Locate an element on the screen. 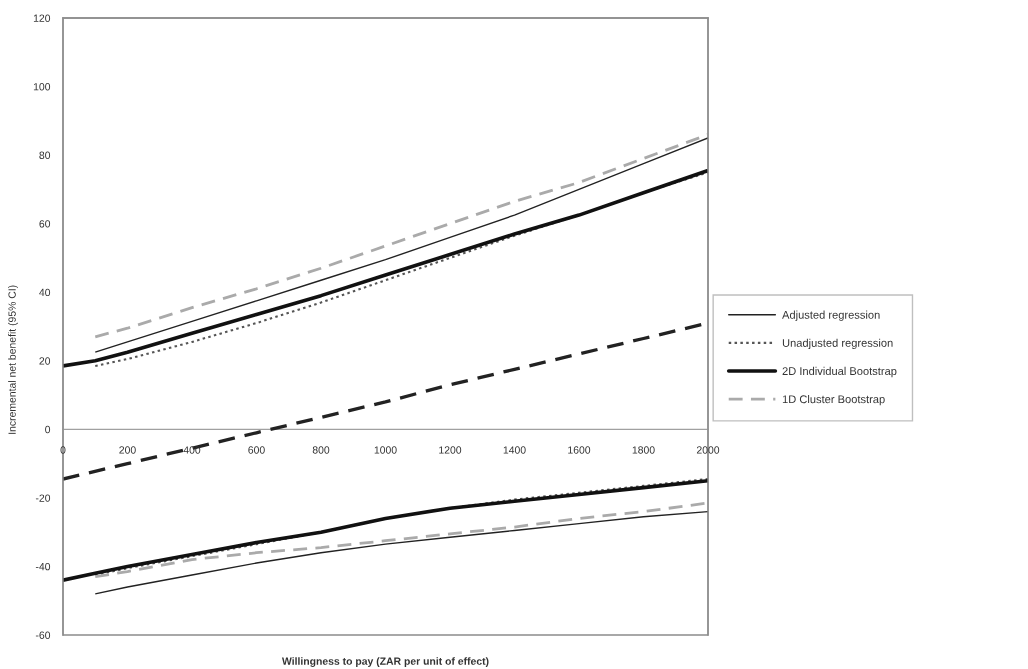 This screenshot has width=1028, height=669. y-tick-label: 120 is located at coordinates (42, 18).